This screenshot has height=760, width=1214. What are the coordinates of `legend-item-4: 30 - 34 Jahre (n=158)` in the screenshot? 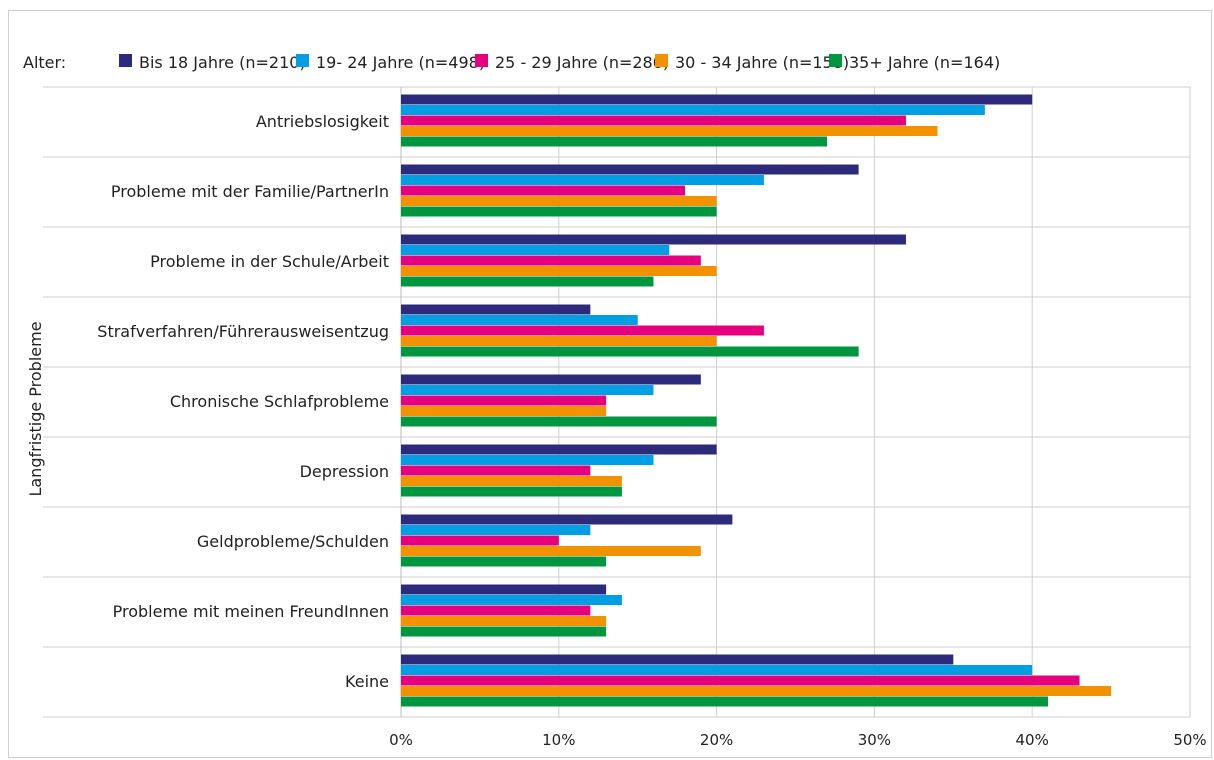 It's located at (752, 62).